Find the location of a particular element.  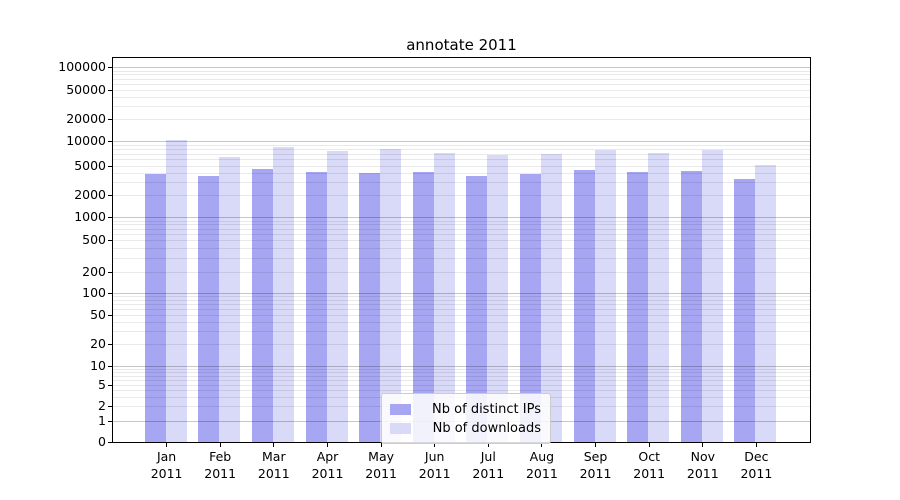

y-tick-label: 5000 is located at coordinates (90, 165).